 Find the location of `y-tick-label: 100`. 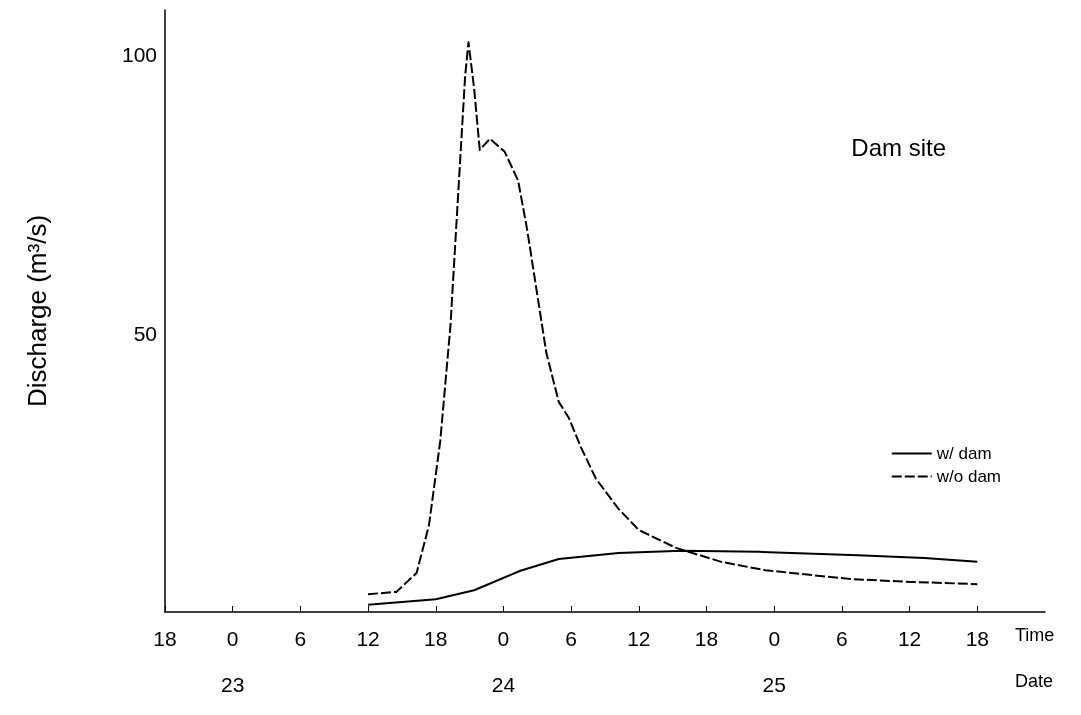

y-tick-label: 100 is located at coordinates (139, 55).